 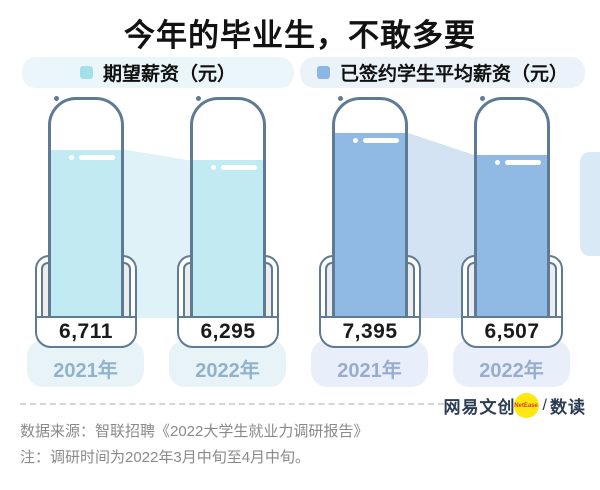 I want to click on bar-tube-expected-2021, so click(x=86, y=207).